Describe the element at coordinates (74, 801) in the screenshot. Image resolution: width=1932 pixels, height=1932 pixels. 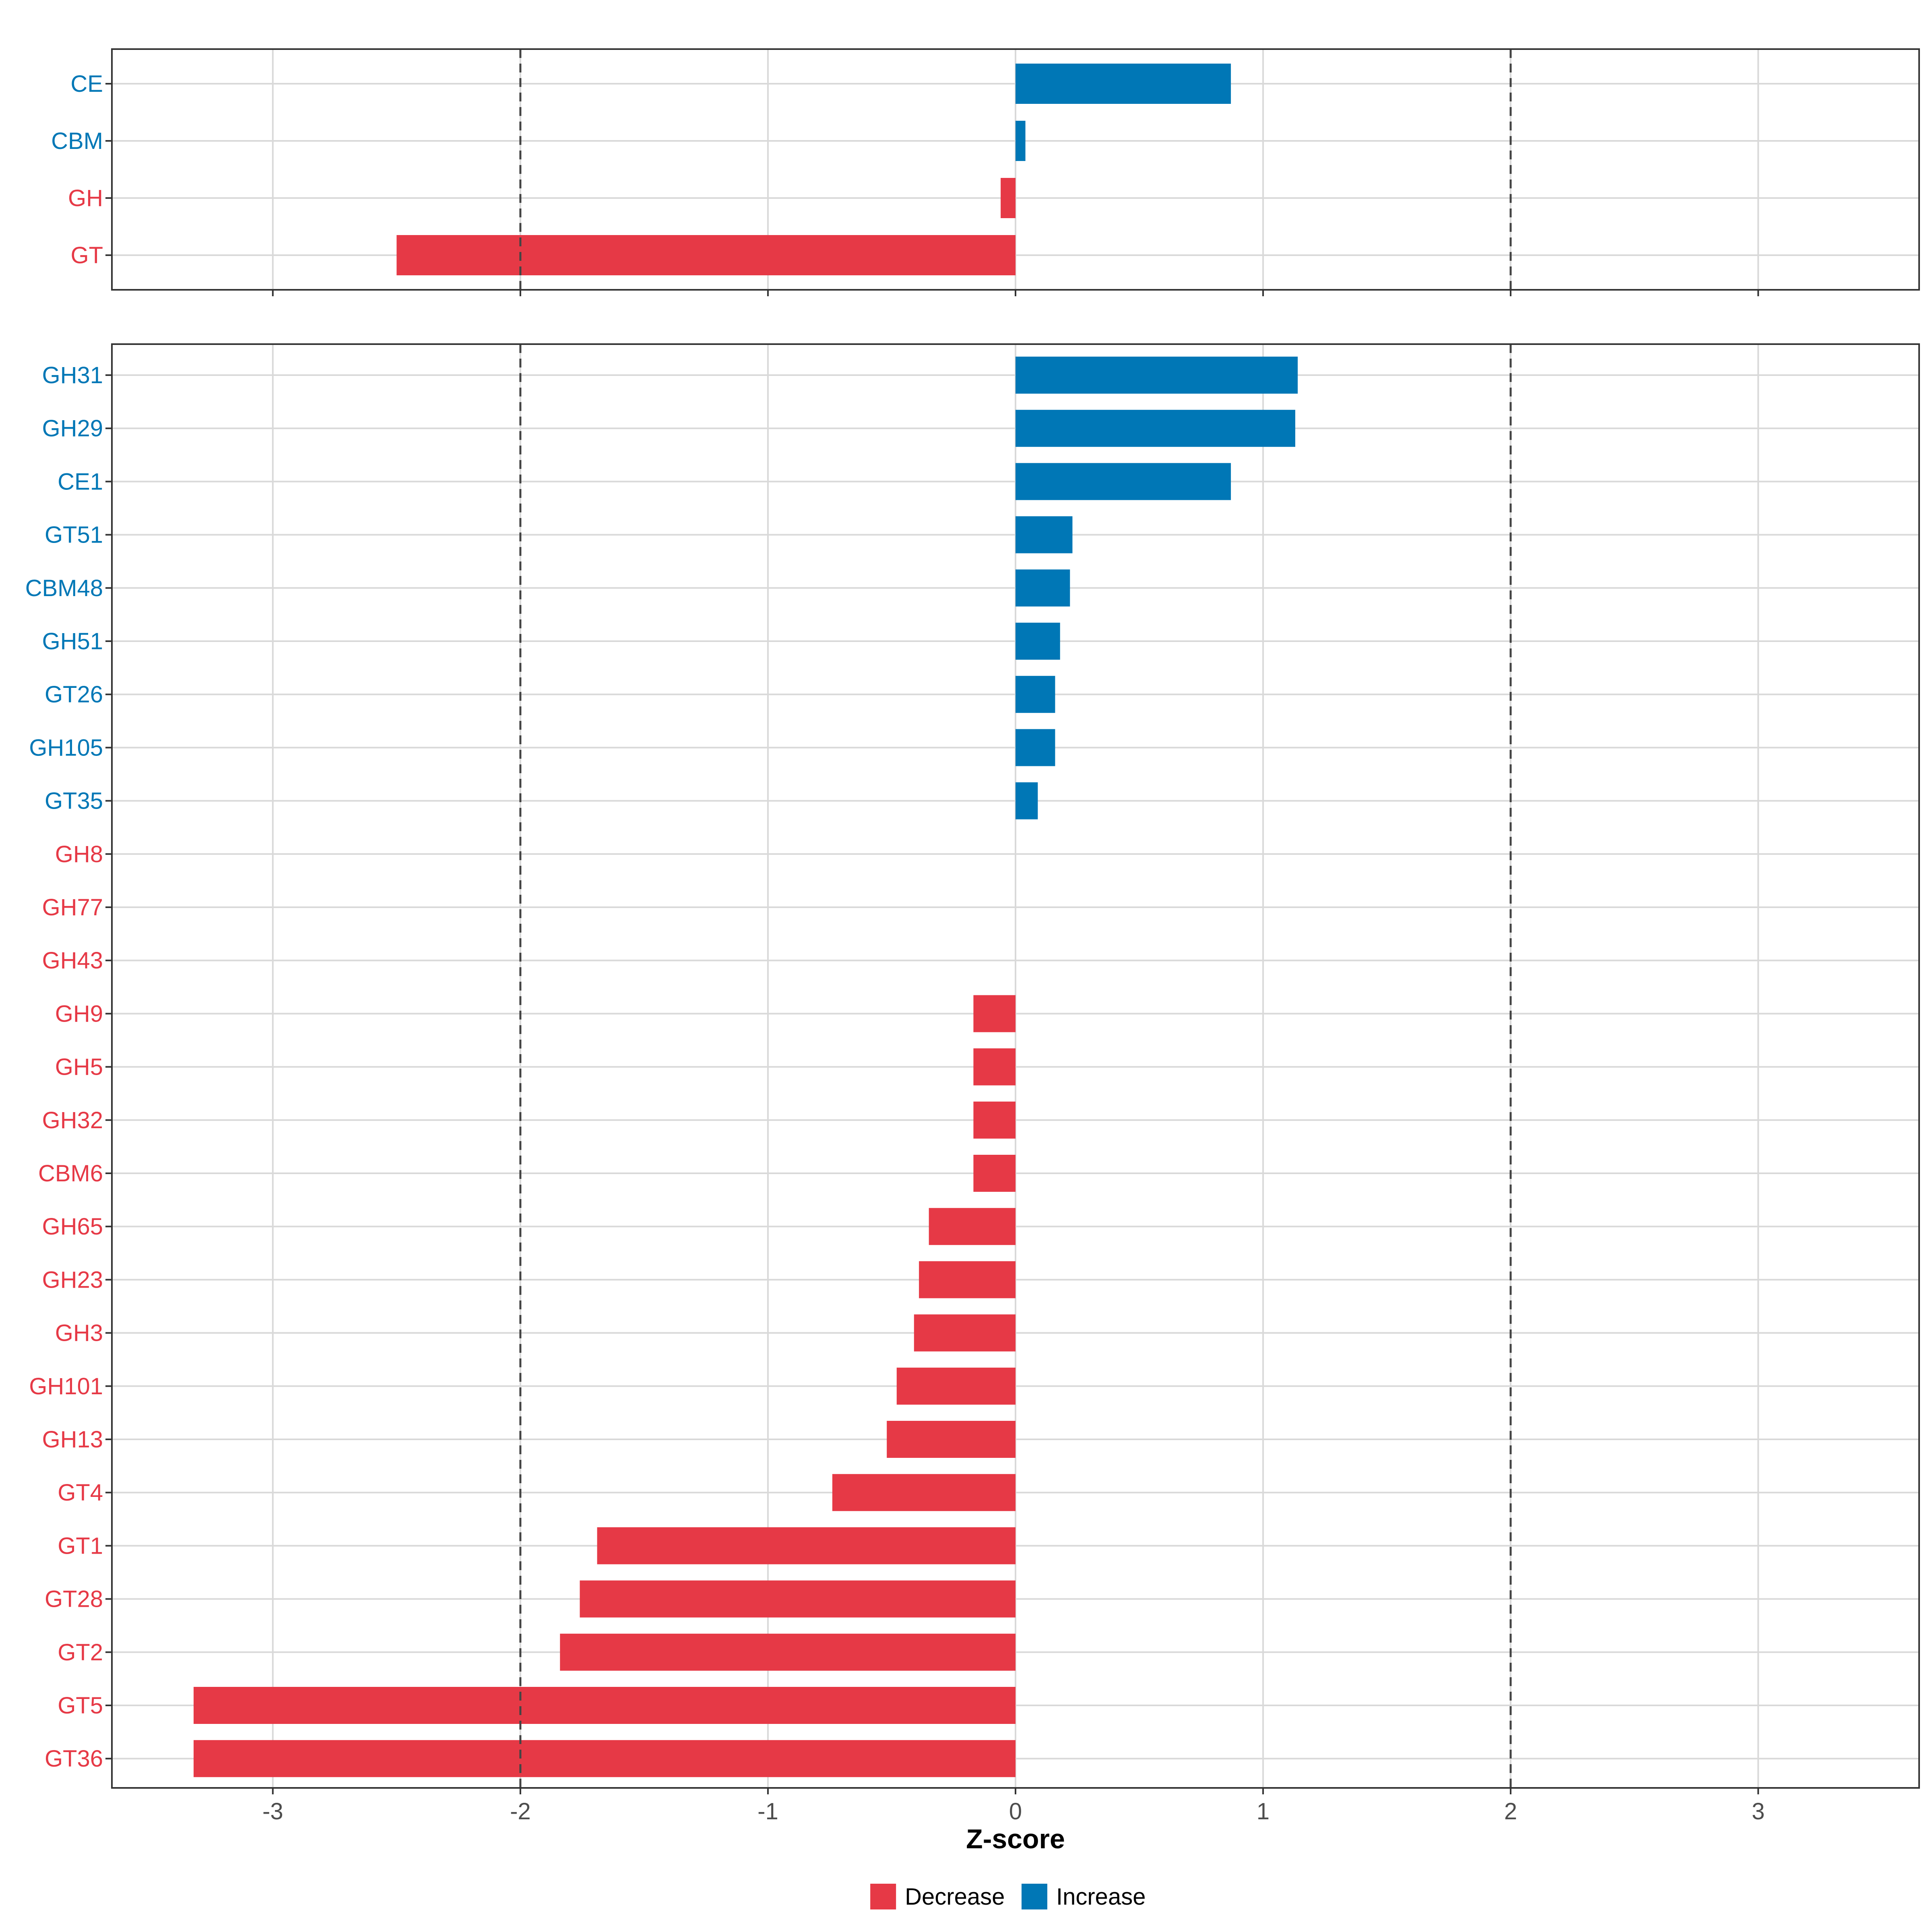
I see `y-tick-label: GT35` at that location.